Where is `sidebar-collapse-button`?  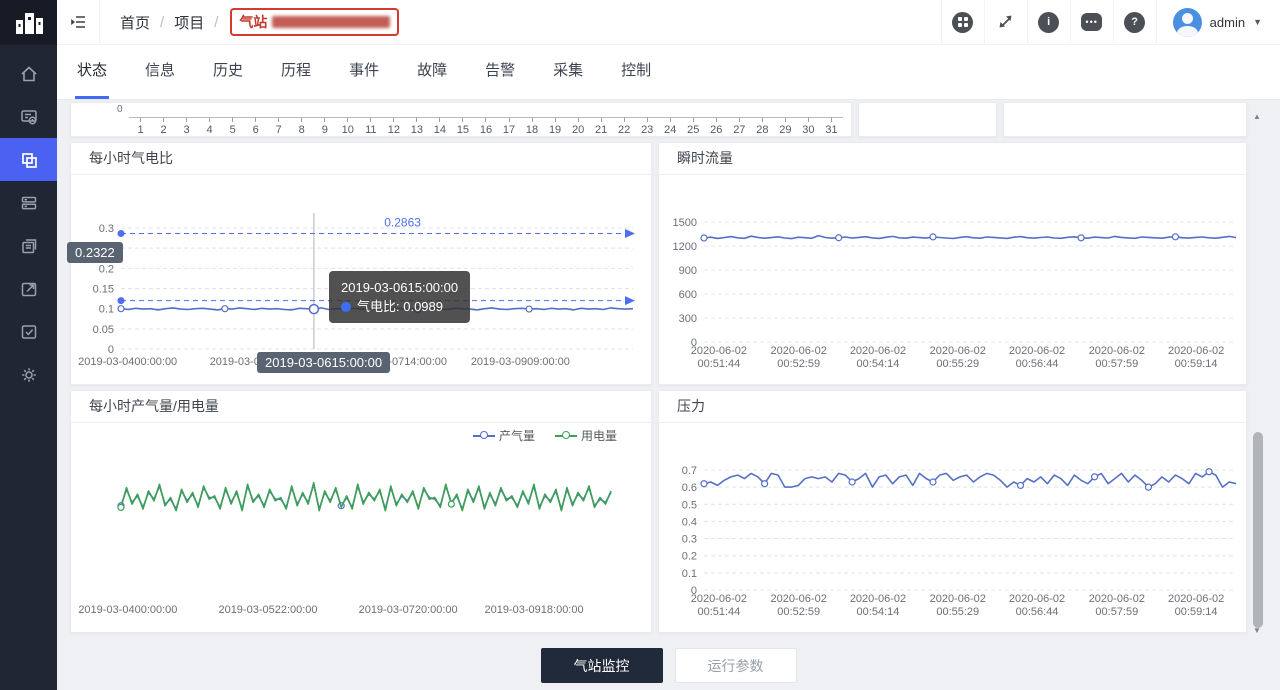
sidebar-collapse-button is located at coordinates (78, 22).